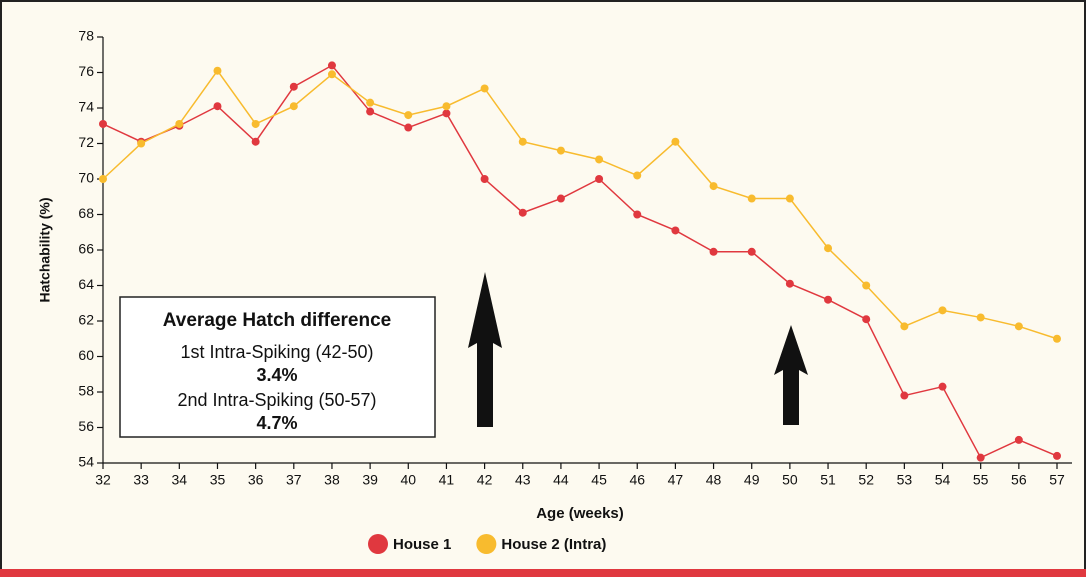 The width and height of the screenshot is (1086, 577). Describe the element at coordinates (828, 480) in the screenshot. I see `x-tick-label: 51` at that location.